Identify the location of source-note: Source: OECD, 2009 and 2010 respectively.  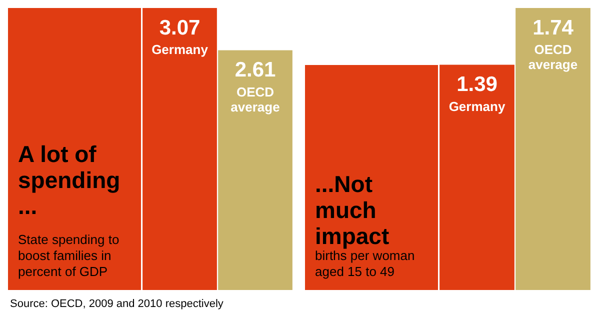
(117, 304).